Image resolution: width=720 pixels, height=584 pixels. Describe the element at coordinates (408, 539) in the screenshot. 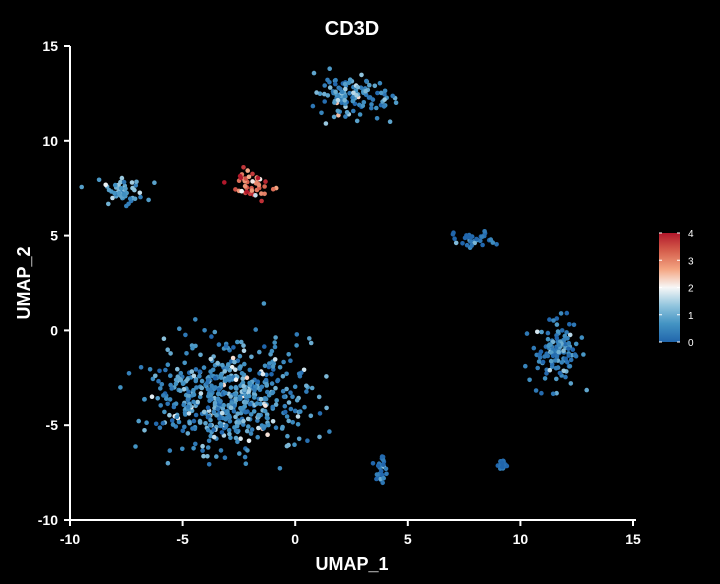

I see `x-tick-label: 5` at that location.